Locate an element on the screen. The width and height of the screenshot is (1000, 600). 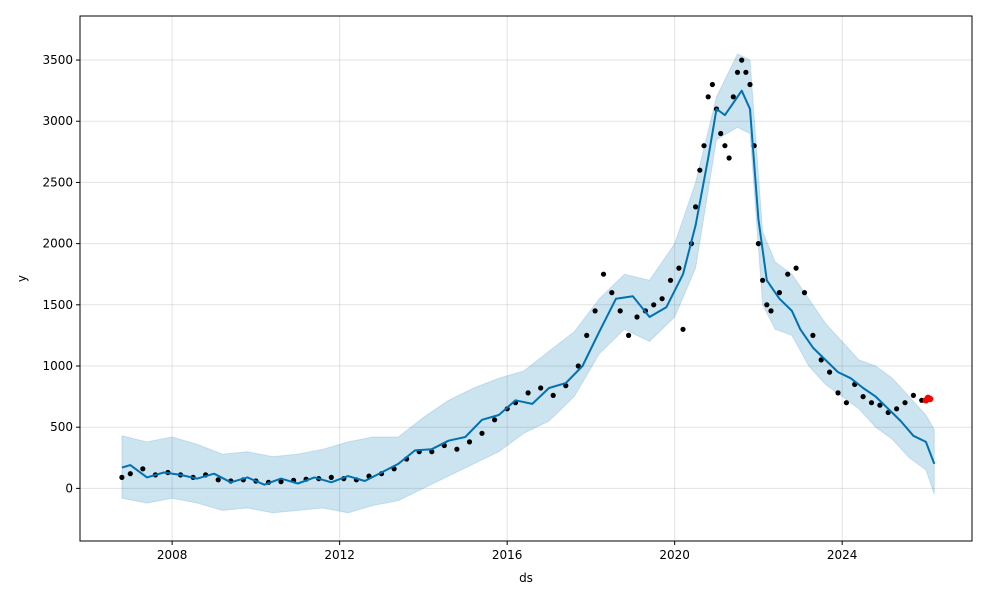
x-tick-label: 2012 is located at coordinates (339, 555).